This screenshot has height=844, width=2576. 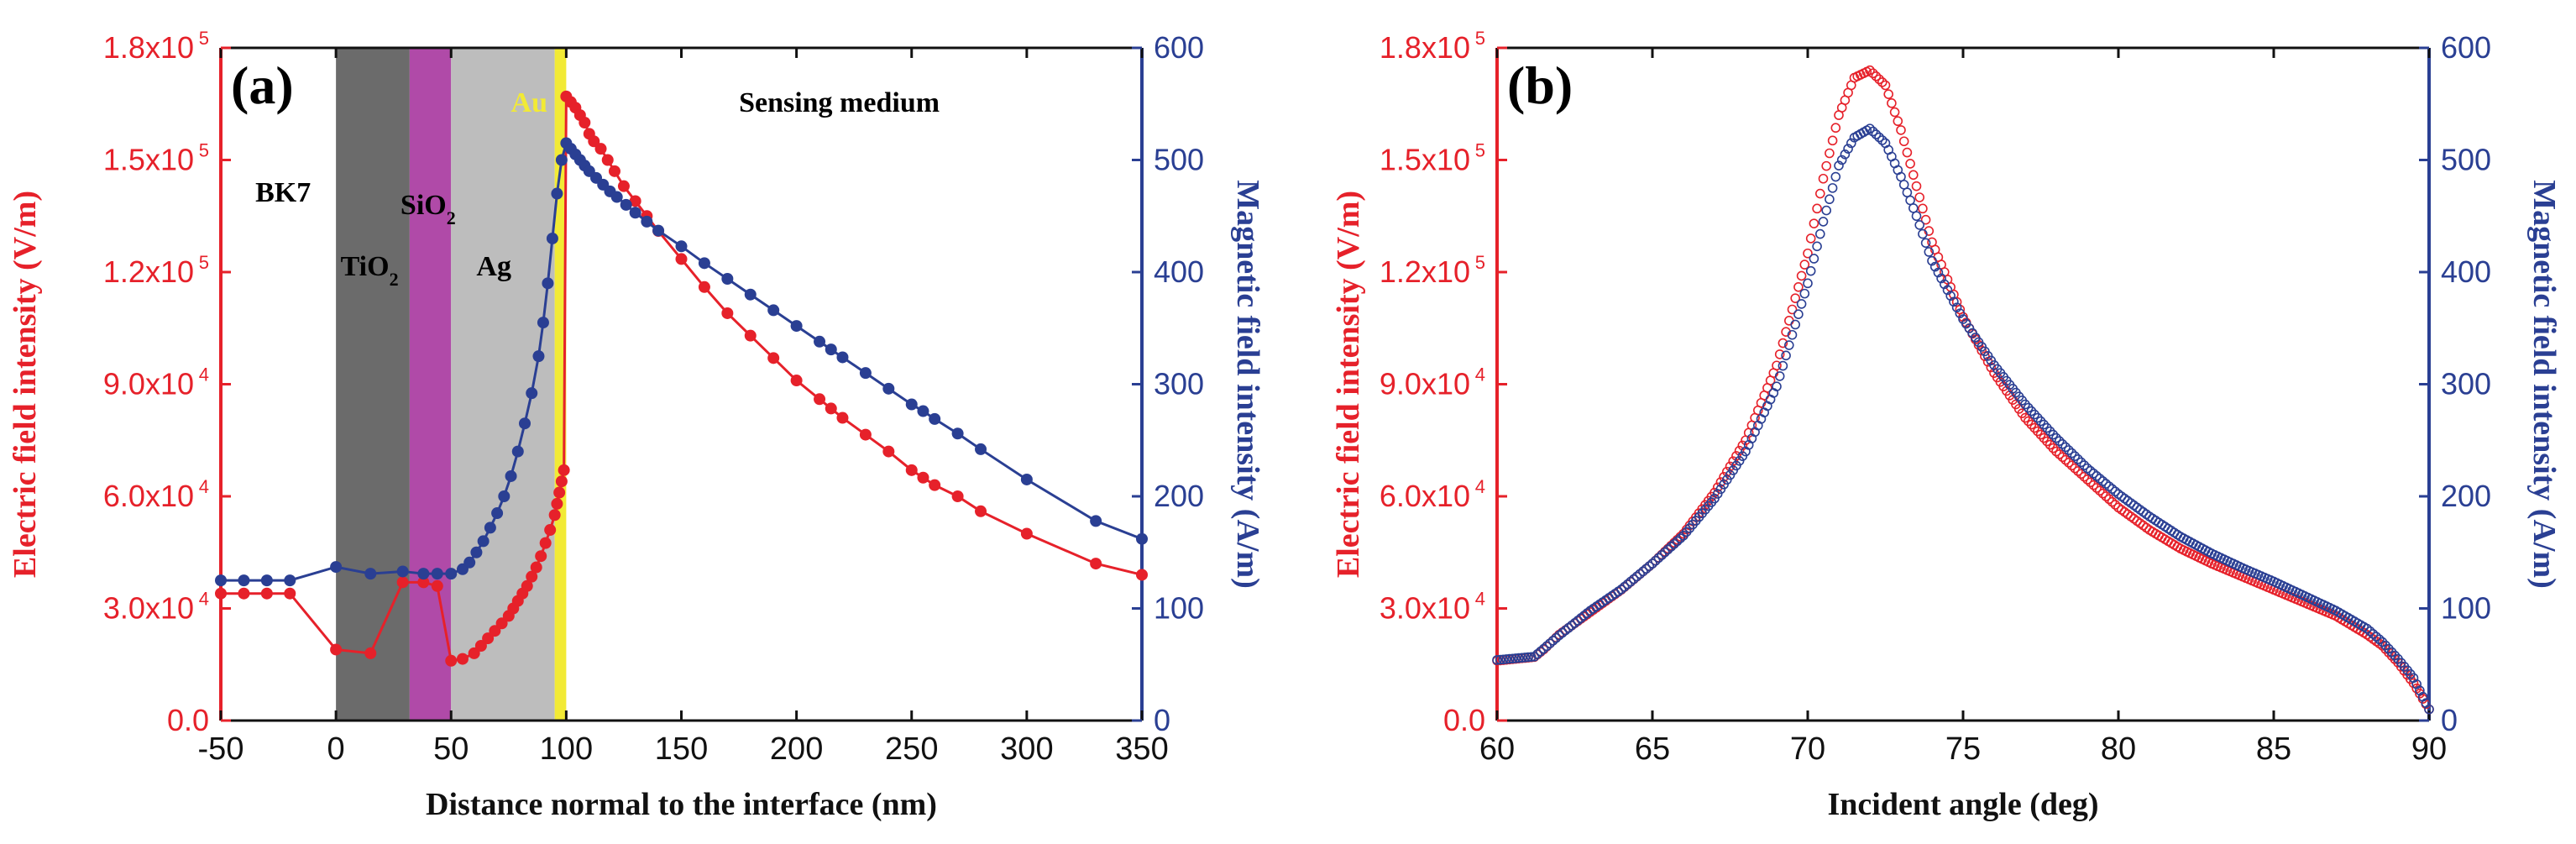 I want to click on region-label: TiO2, so click(x=370, y=270).